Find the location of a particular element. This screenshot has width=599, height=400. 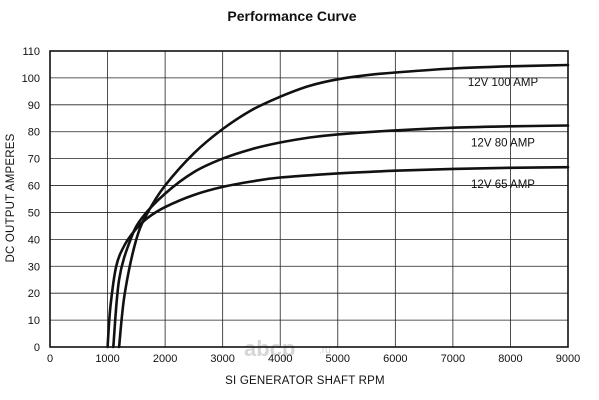

x-tick-label: 1000 is located at coordinates (107, 359).